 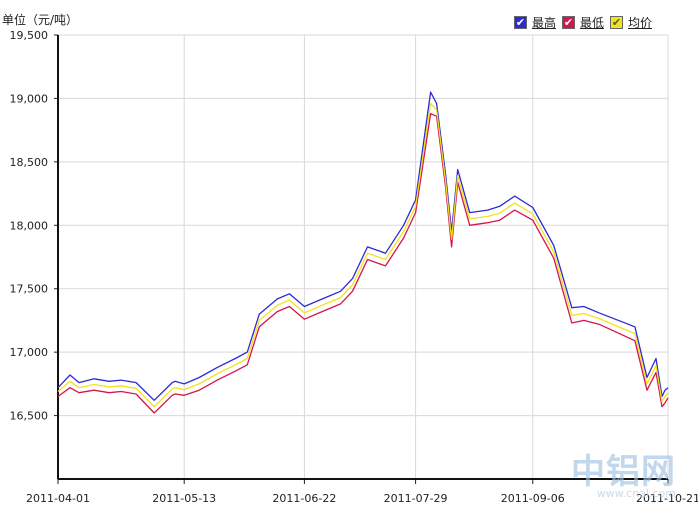 What do you see at coordinates (533, 498) in the screenshot?
I see `x-tick-label: 2011-09-06` at bounding box center [533, 498].